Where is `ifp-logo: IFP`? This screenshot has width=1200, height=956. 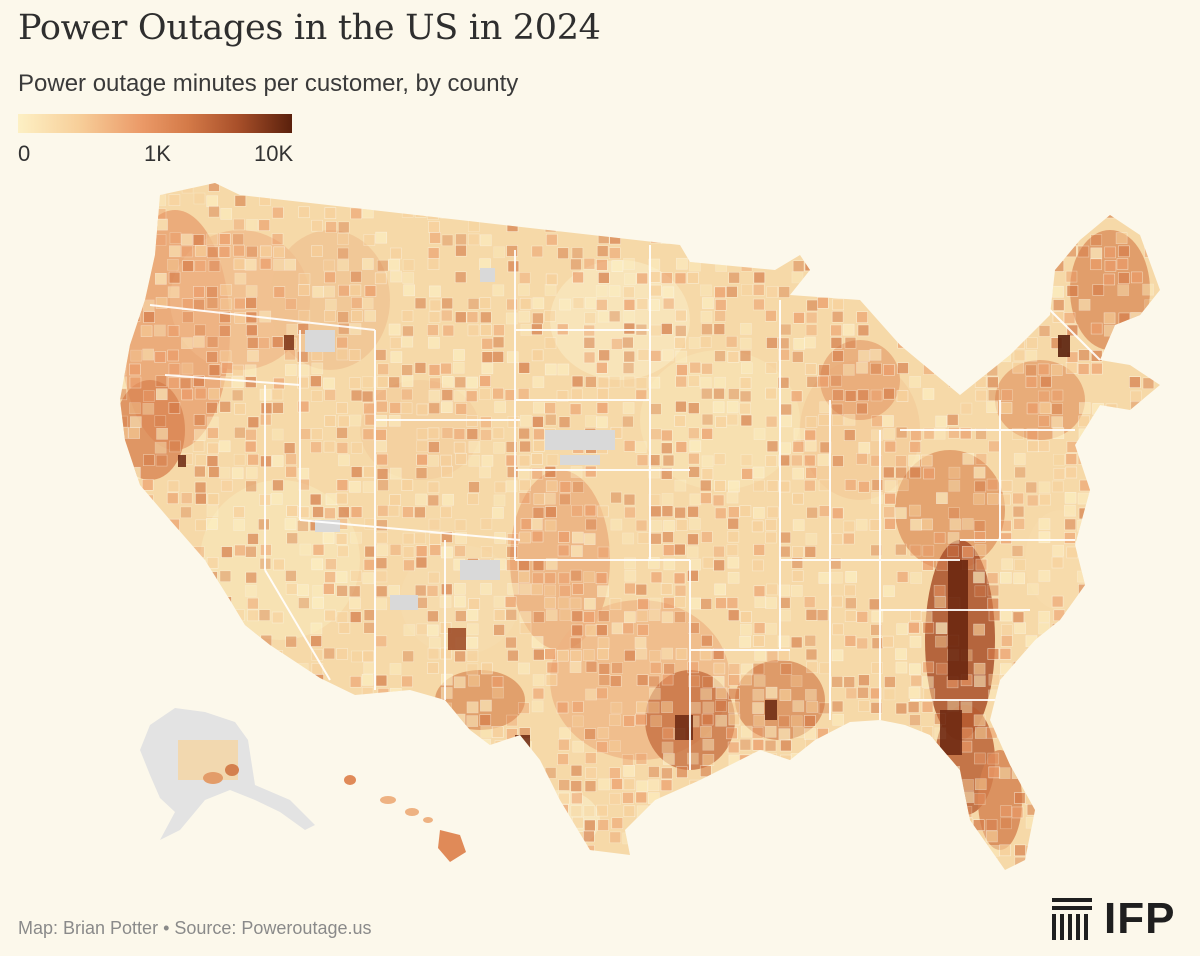 ifp-logo: IFP is located at coordinates (1121, 919).